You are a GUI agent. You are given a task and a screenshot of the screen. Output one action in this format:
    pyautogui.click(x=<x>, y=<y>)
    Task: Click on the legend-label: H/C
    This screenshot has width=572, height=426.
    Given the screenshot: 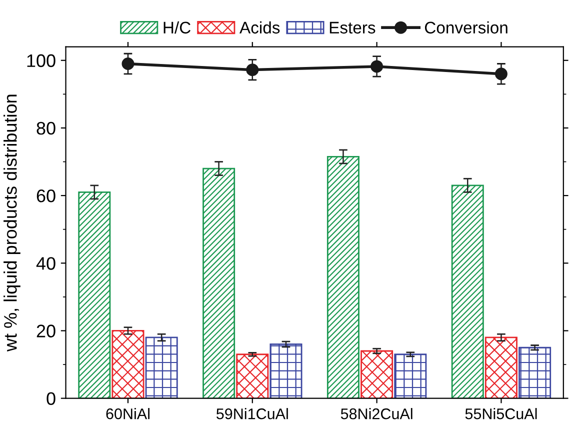 What is the action you would take?
    pyautogui.click(x=177, y=27)
    